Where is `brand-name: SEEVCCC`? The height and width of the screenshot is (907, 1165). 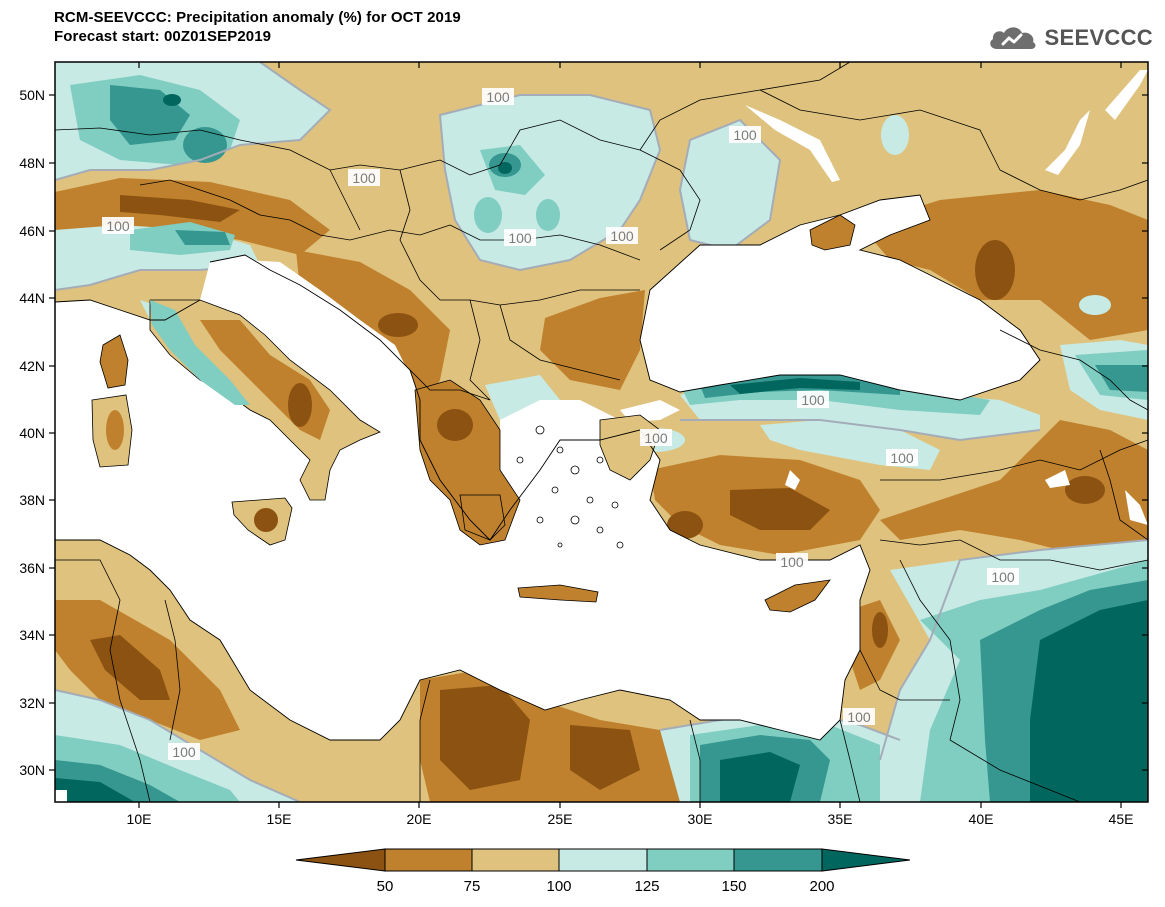
brand-name: SEEVCCC is located at coordinates (1098, 37).